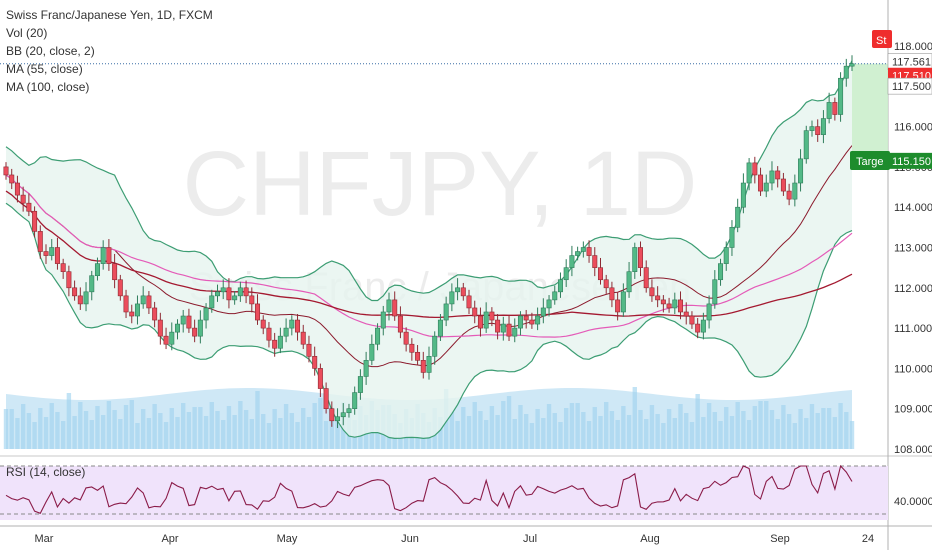  What do you see at coordinates (50, 51) in the screenshot?
I see `indicator-bollinger: BB (20, close, 2)` at bounding box center [50, 51].